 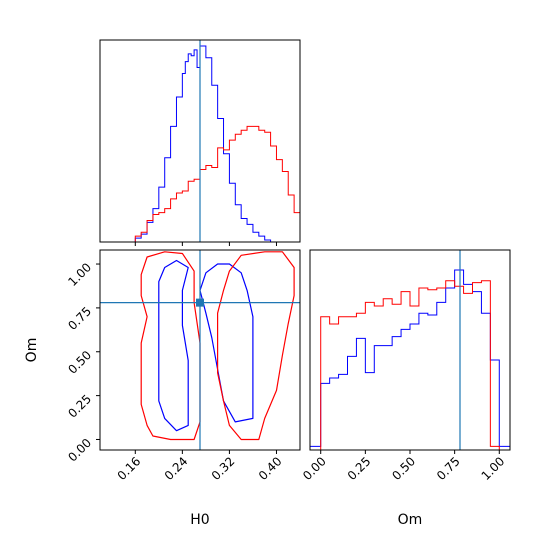 I want to click on truth-marker, so click(x=200, y=302).